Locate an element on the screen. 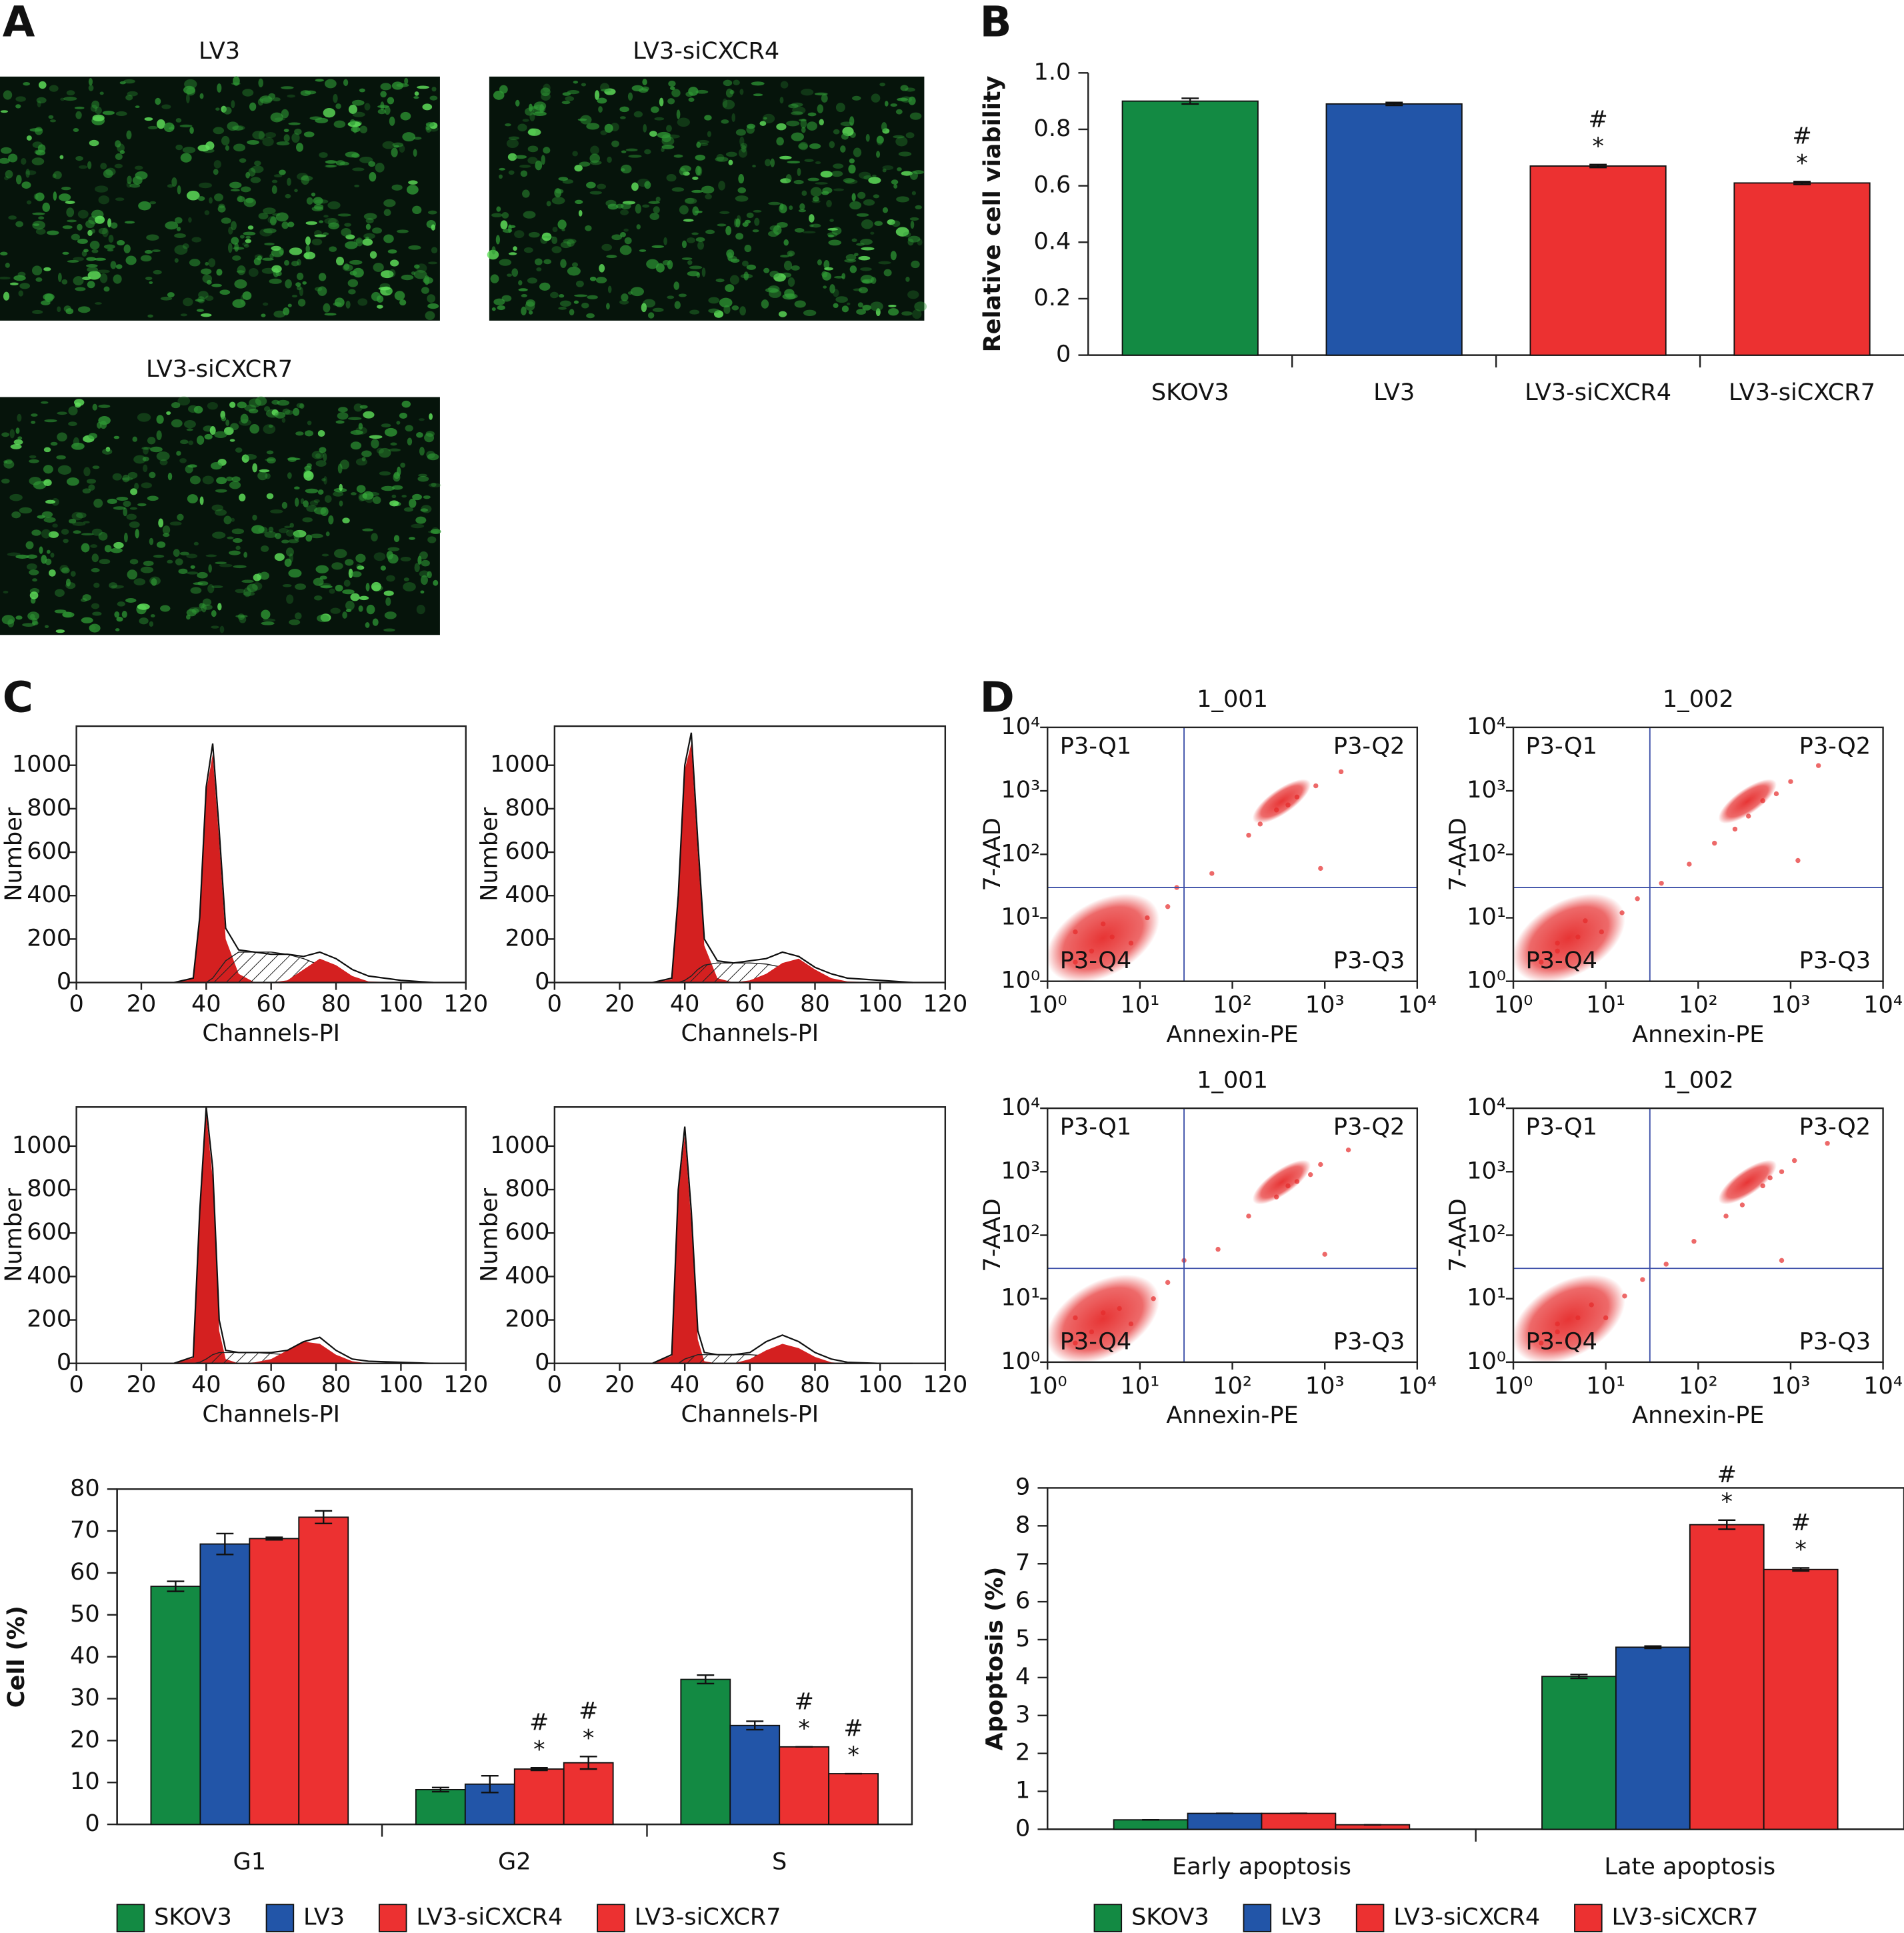 This screenshot has width=1904, height=1933. legend-swatch is located at coordinates (611, 1918).